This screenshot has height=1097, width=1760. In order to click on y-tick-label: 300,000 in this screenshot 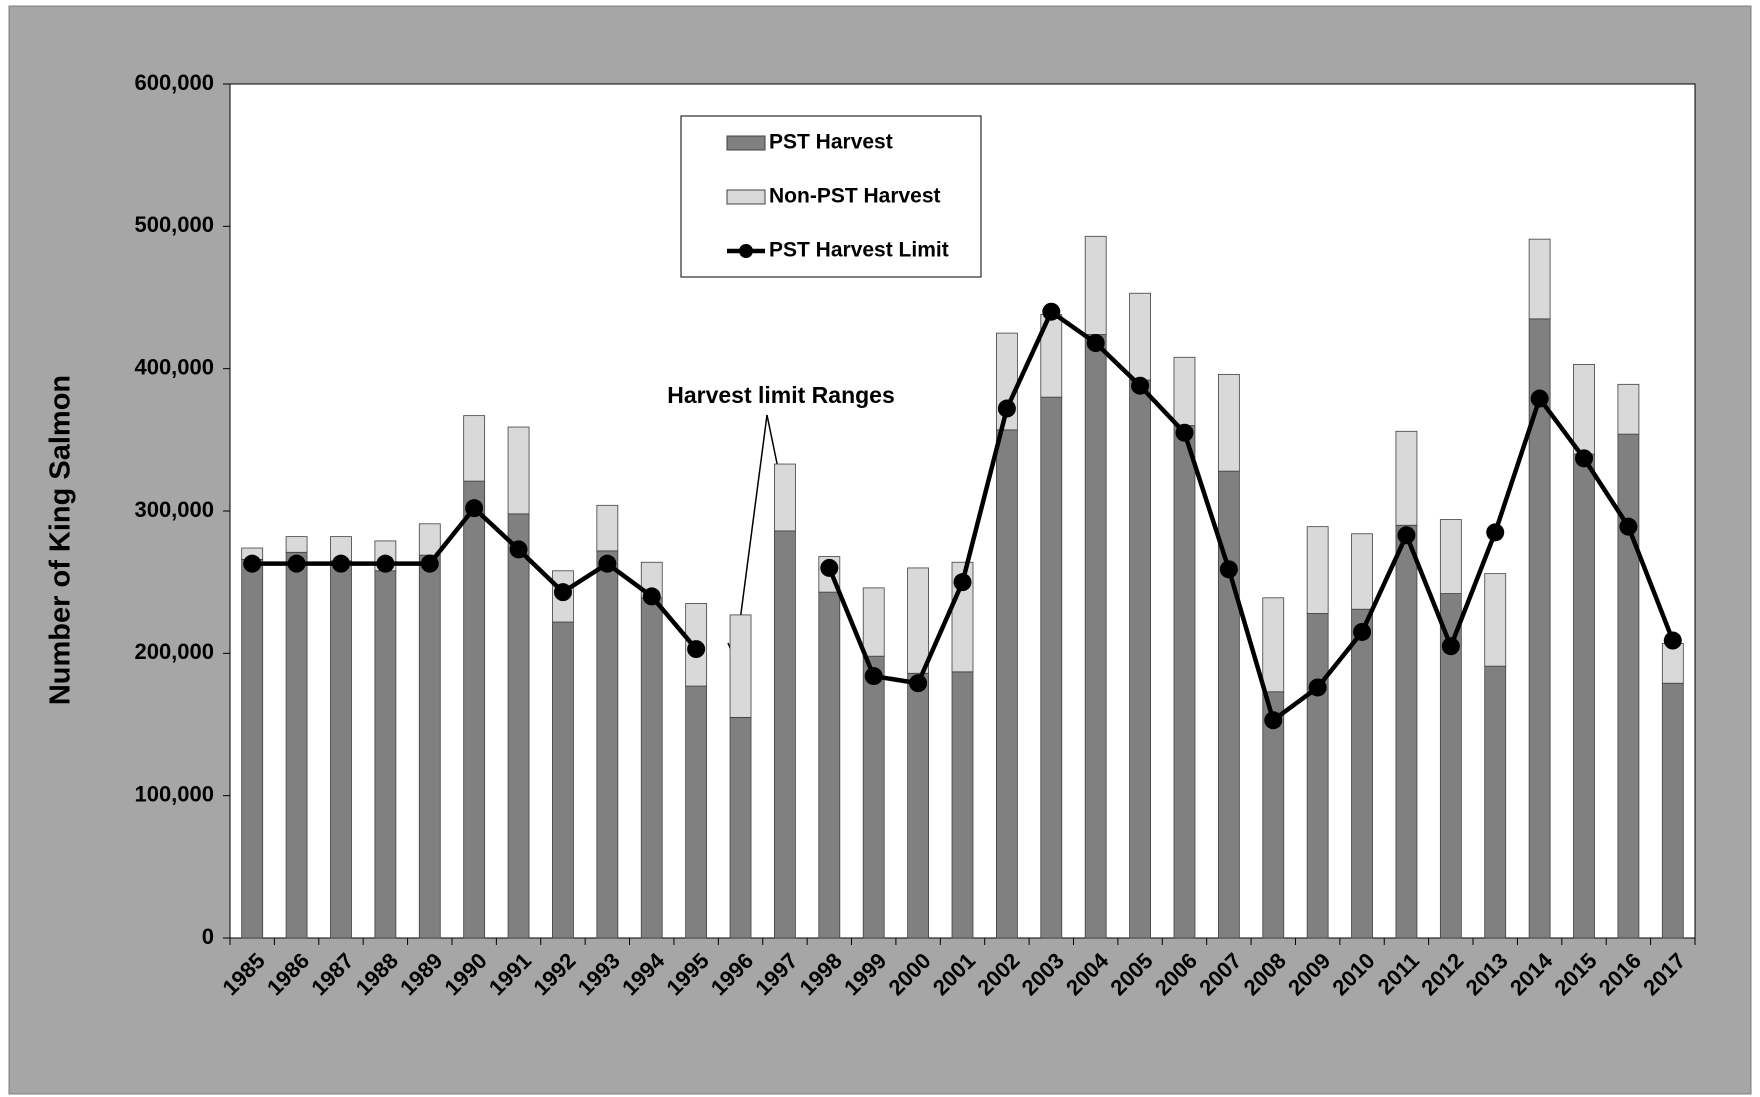, I will do `click(174, 509)`.